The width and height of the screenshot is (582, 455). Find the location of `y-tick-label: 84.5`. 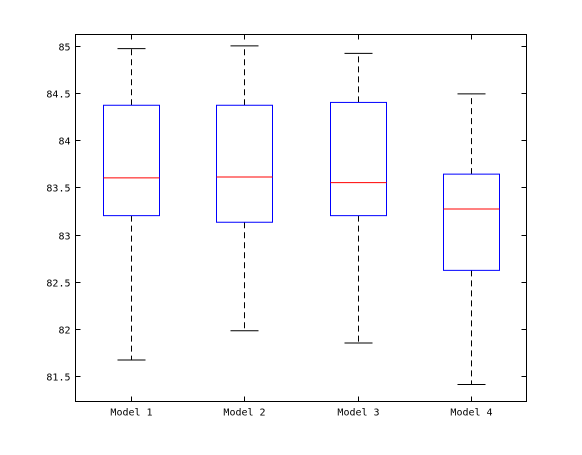

y-tick-label: 84.5 is located at coordinates (58, 95).